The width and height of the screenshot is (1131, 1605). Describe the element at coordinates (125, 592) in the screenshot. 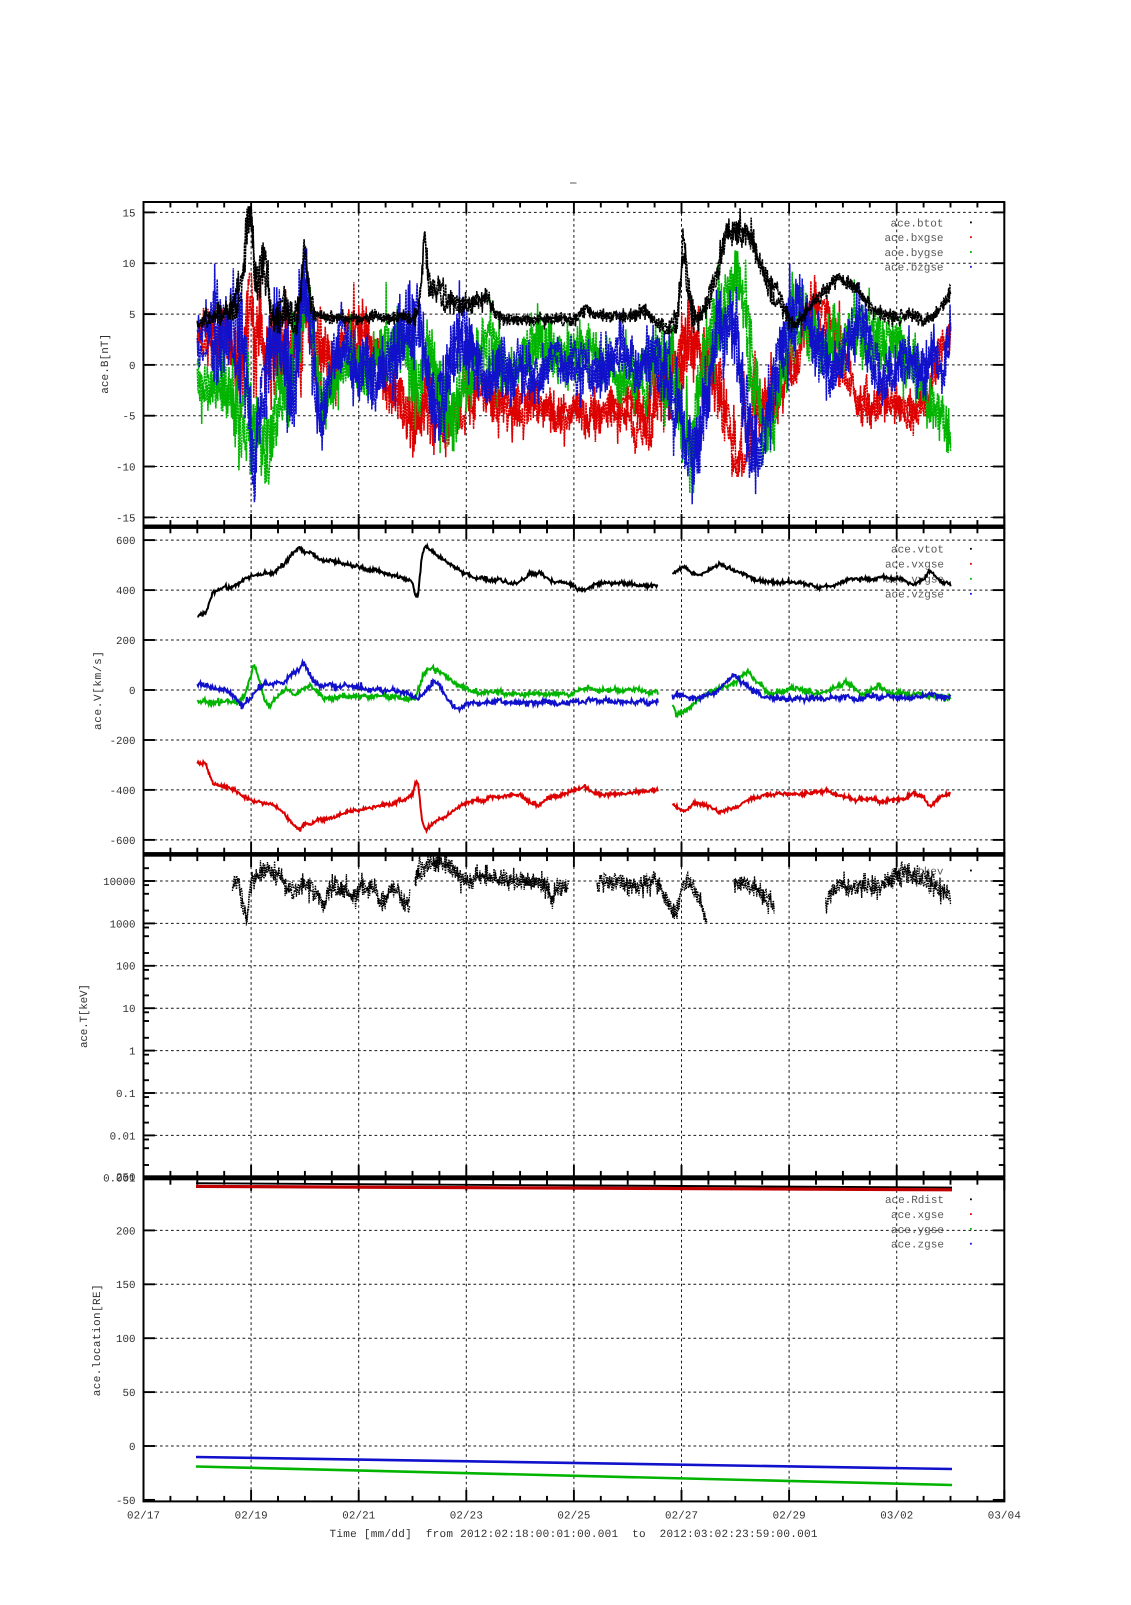

I see `svg-text: 400` at that location.